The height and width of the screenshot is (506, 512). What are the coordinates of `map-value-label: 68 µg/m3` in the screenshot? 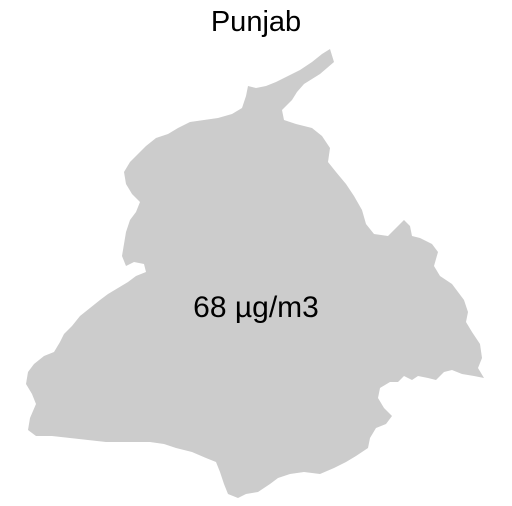 It's located at (256, 307).